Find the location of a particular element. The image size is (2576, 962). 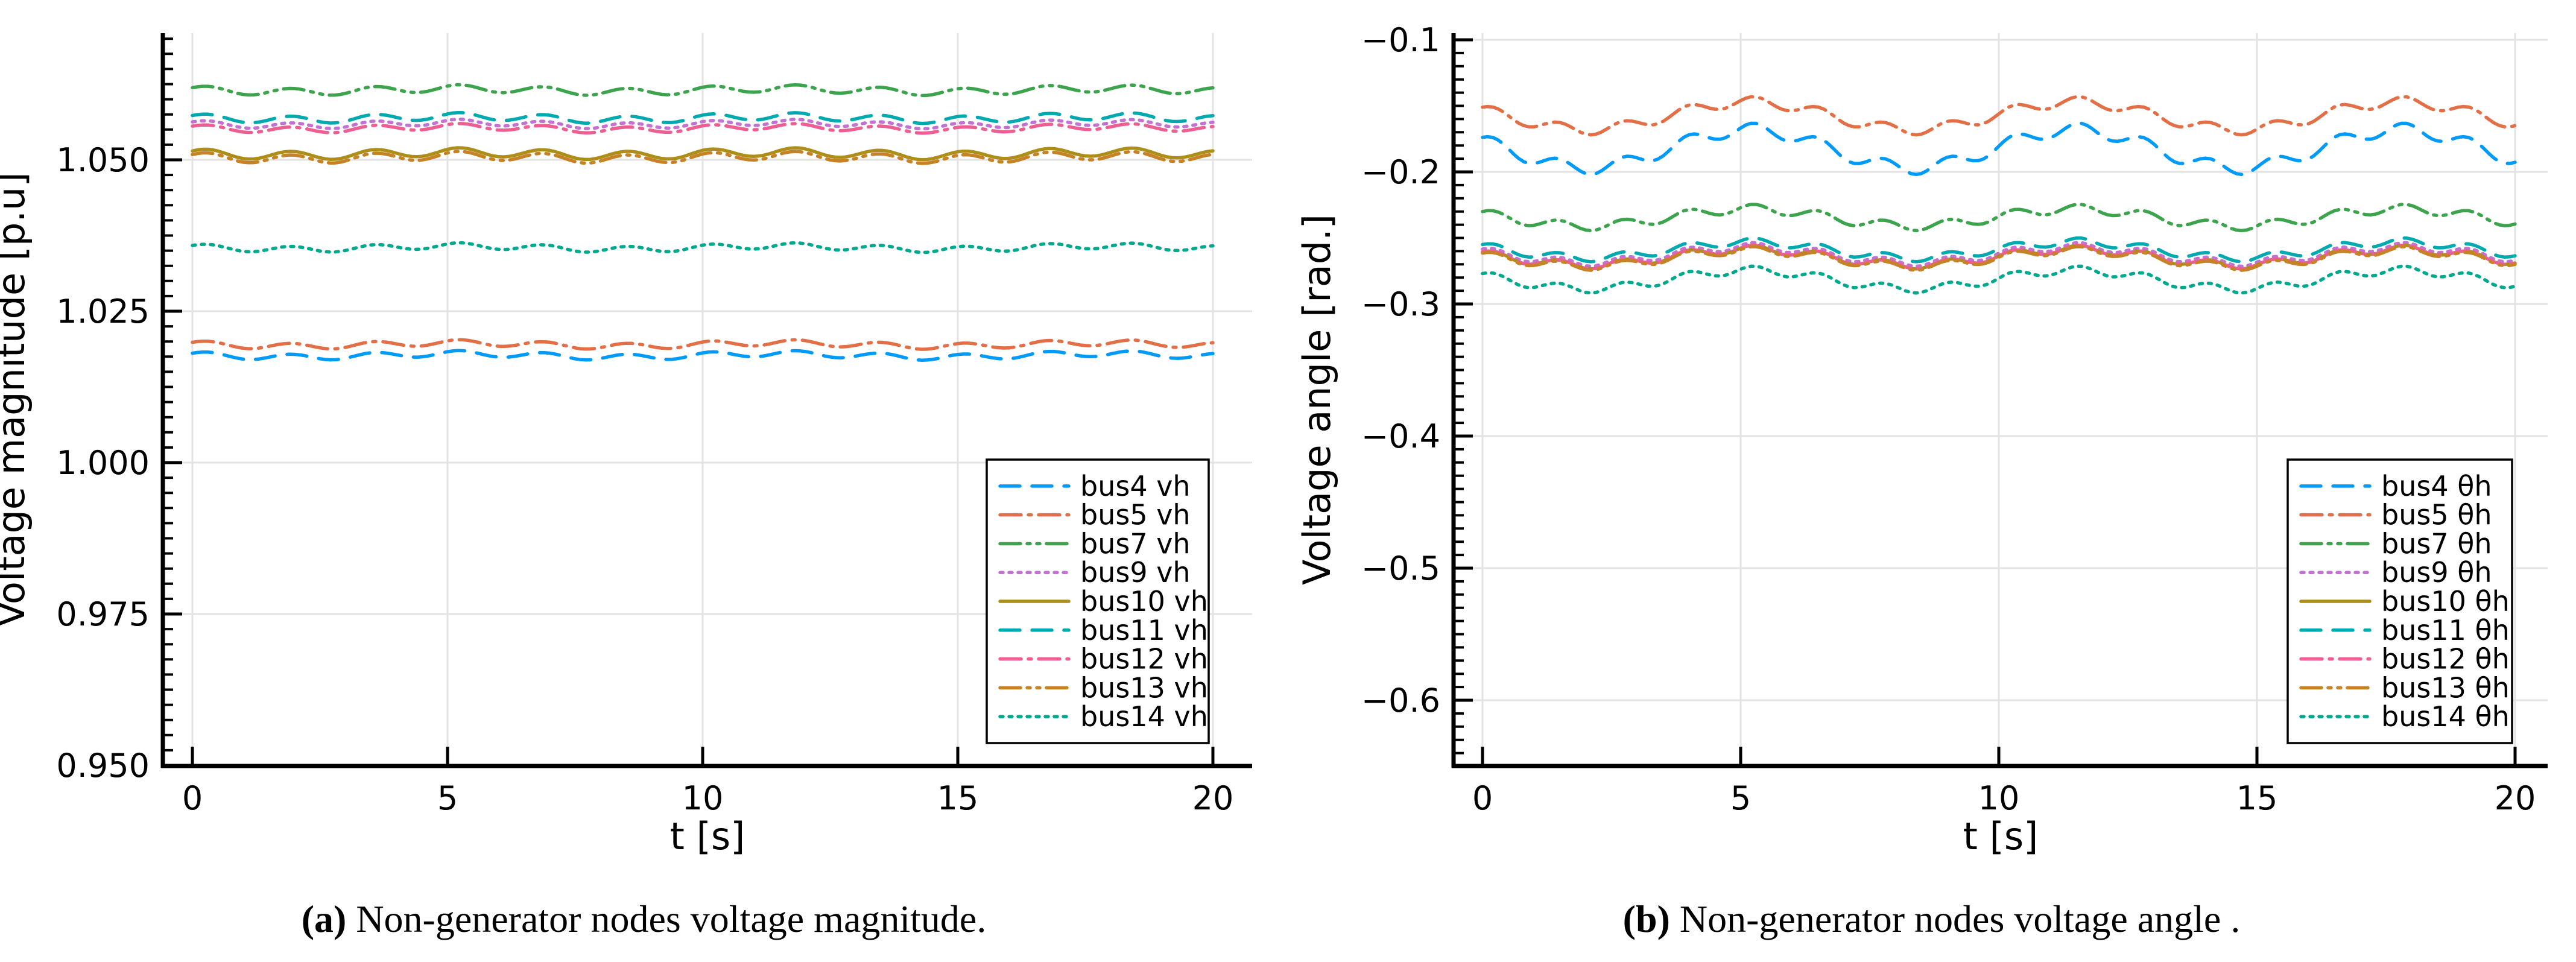

caption-b-tag: (b) is located at coordinates (1646, 918).